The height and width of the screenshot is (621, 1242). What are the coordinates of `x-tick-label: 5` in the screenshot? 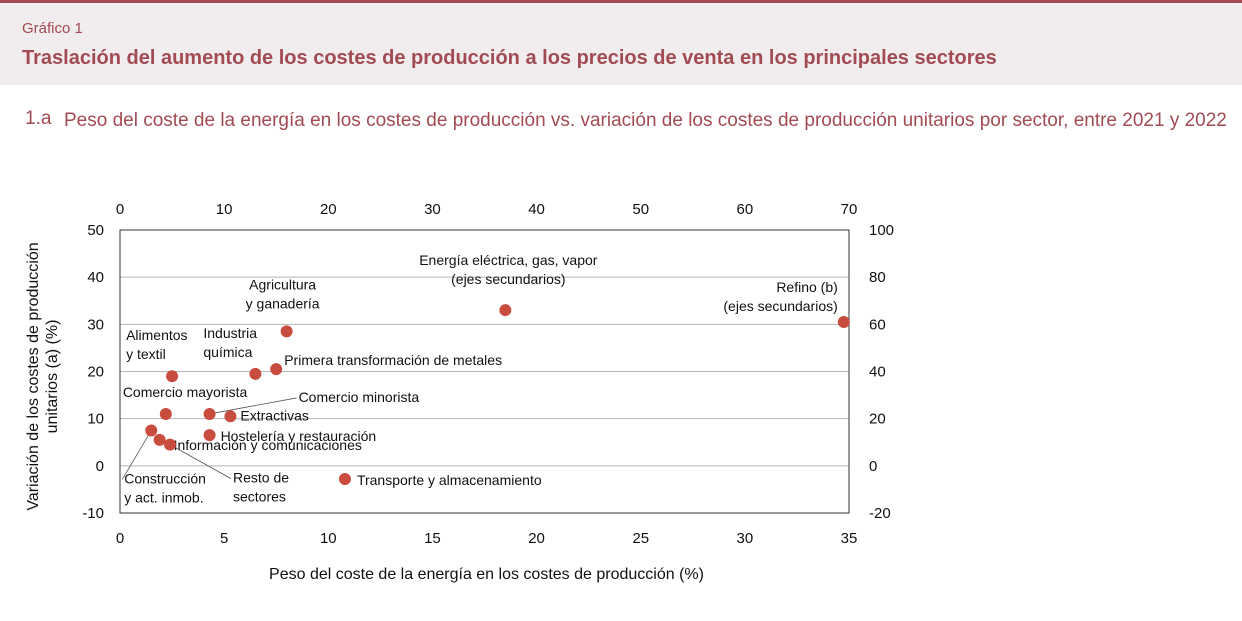 It's located at (224, 538).